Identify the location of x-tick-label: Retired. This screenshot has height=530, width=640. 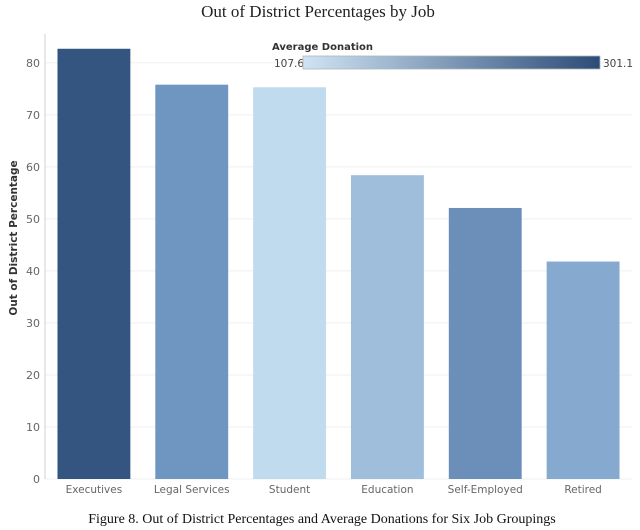
(583, 490).